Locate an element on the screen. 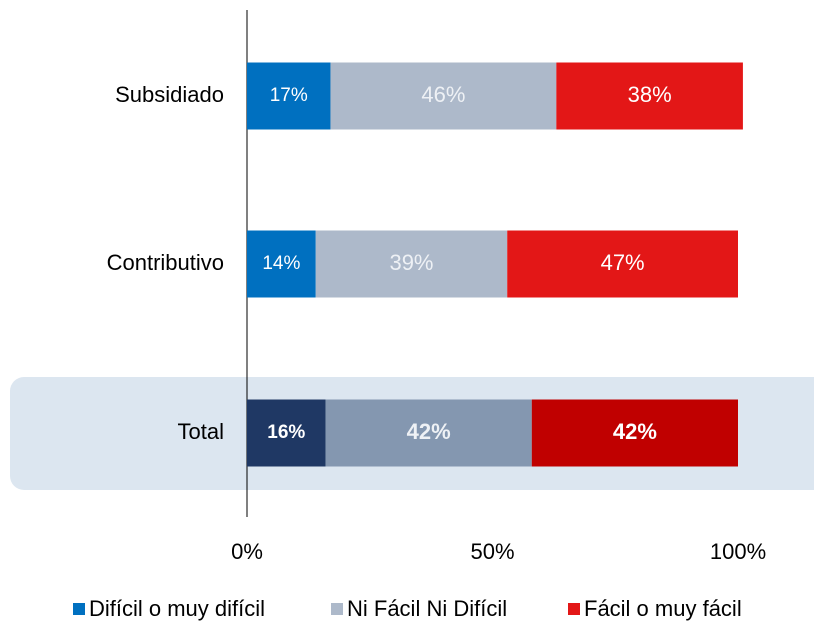 Image resolution: width=814 pixels, height=624 pixels. category-label: Subsidiado is located at coordinates (169, 94).